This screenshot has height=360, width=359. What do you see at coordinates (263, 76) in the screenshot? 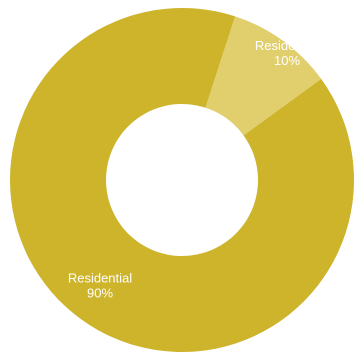
I see `slice-non-residential` at bounding box center [263, 76].